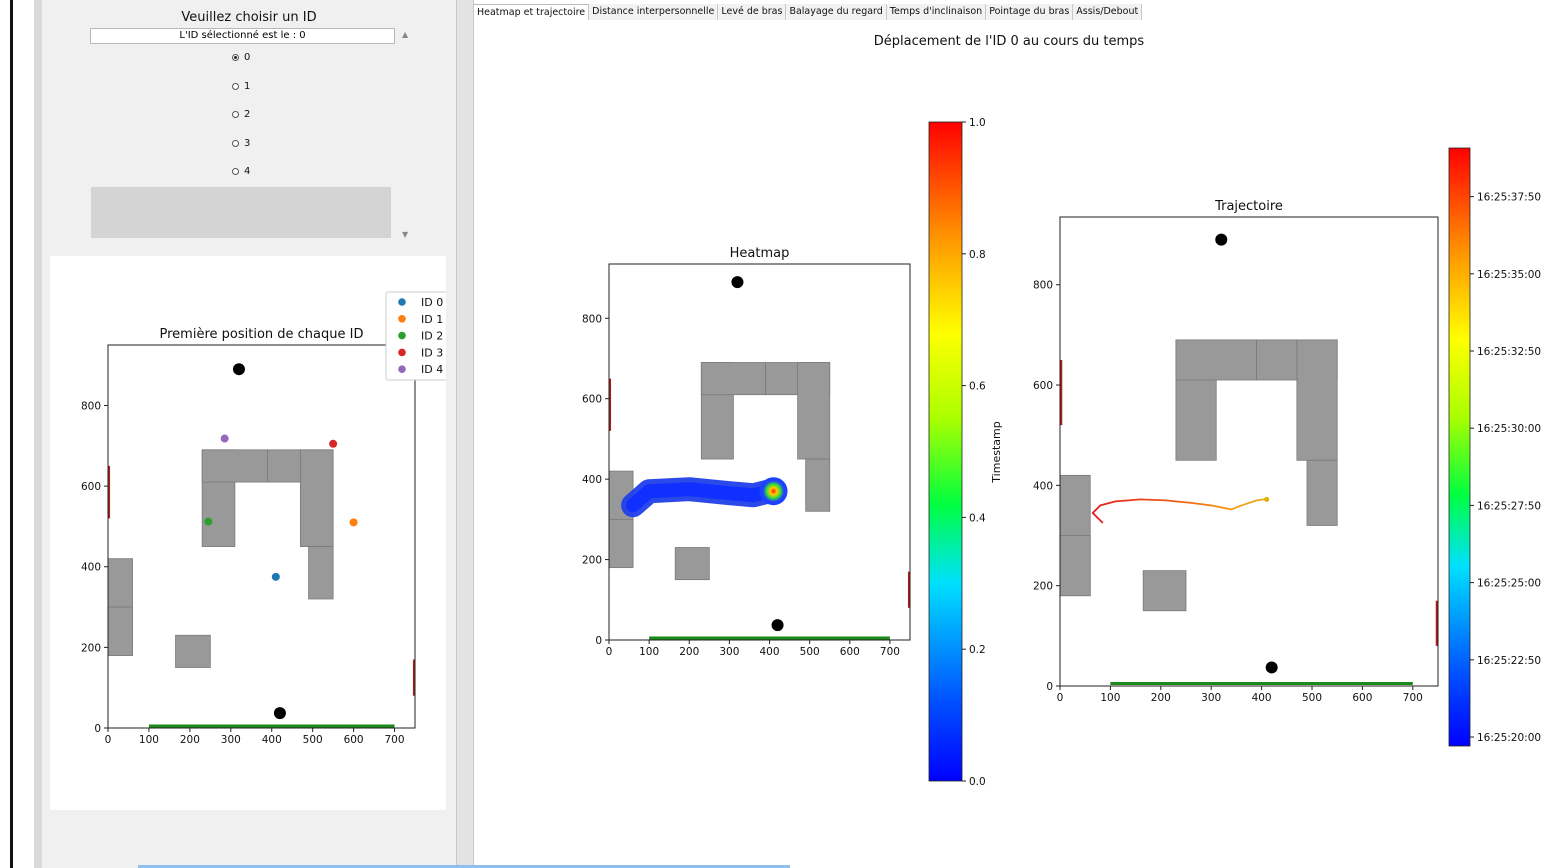 The height and width of the screenshot is (868, 1568). Describe the element at coordinates (465, 434) in the screenshot. I see `panel-splitter` at that location.